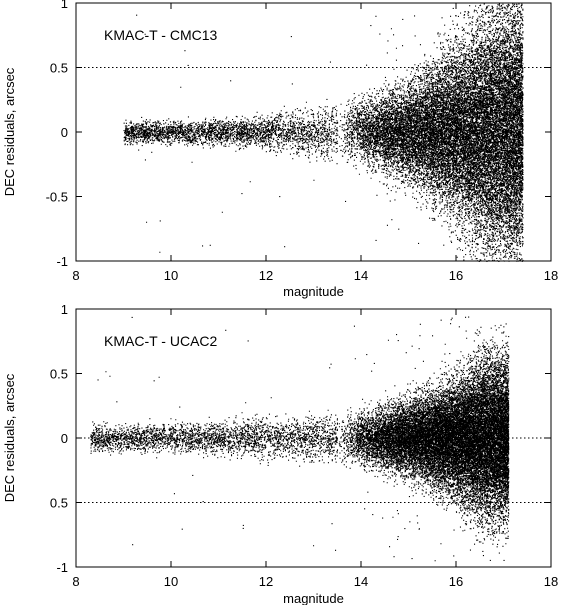  What do you see at coordinates (161, 35) in the screenshot?
I see `panel-annotation: KMAC-T - CMC13` at bounding box center [161, 35].